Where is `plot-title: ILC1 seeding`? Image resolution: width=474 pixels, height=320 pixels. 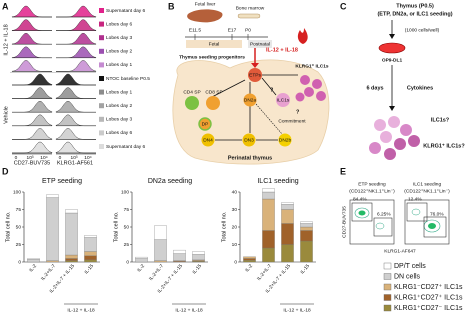
plot-title: ILC1 seeding is located at coordinates (427, 184).